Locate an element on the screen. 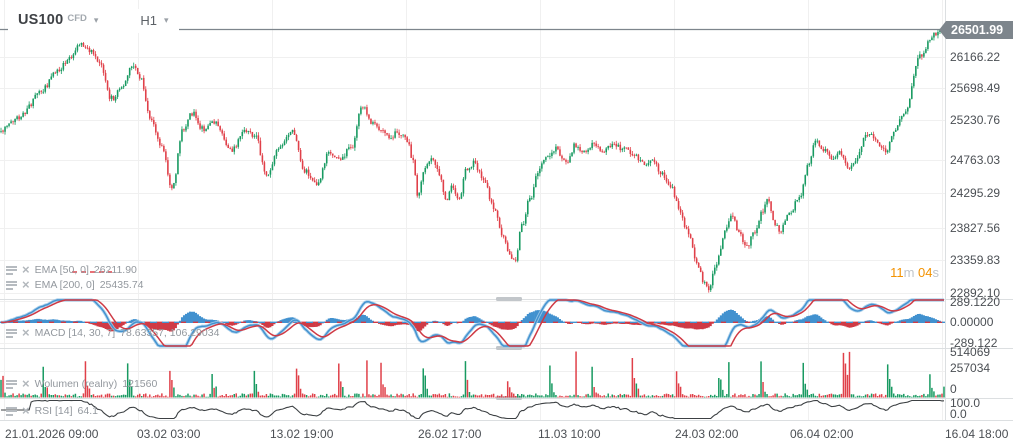  price-axis-label: 24763.03 is located at coordinates (975, 160).